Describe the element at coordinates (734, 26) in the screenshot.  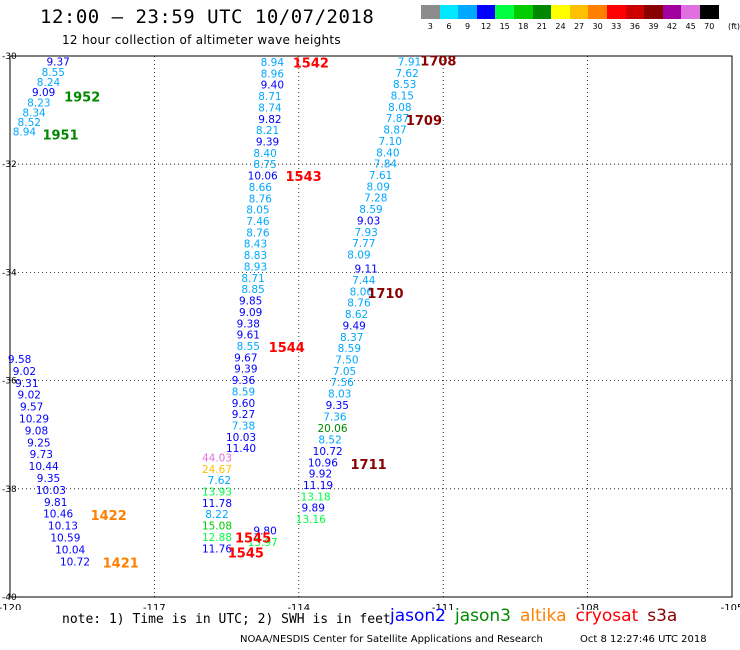
I see `color-scale-unit: (ft)` at that location.